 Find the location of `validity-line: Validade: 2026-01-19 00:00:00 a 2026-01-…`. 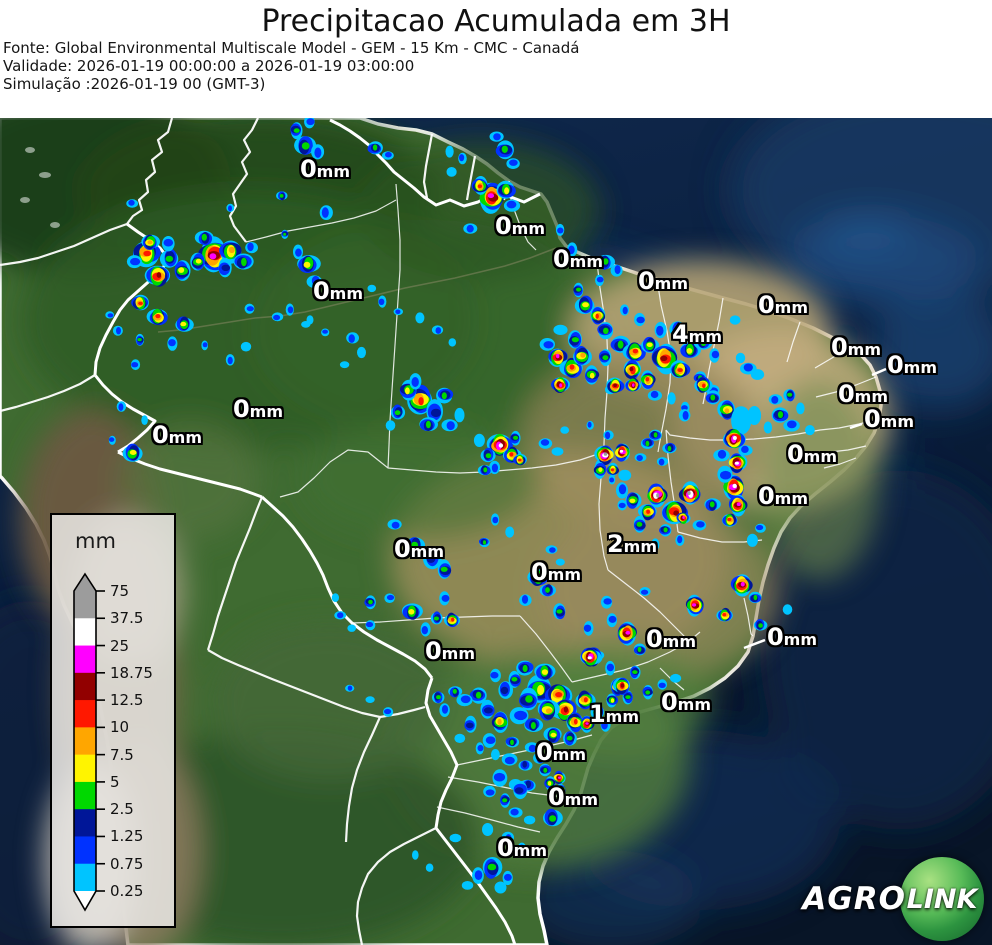

validity-line: Validade: 2026-01-19 00:00:00 a 2026-01-… is located at coordinates (209, 66).